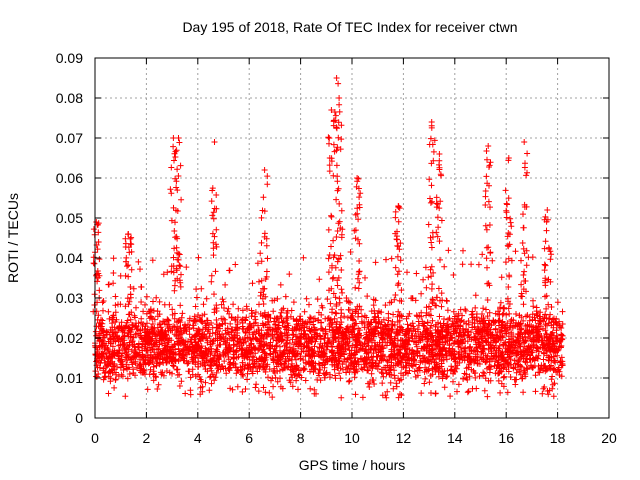  What do you see at coordinates (69, 98) in the screenshot?
I see `y-tick-label: 0.08` at bounding box center [69, 98].